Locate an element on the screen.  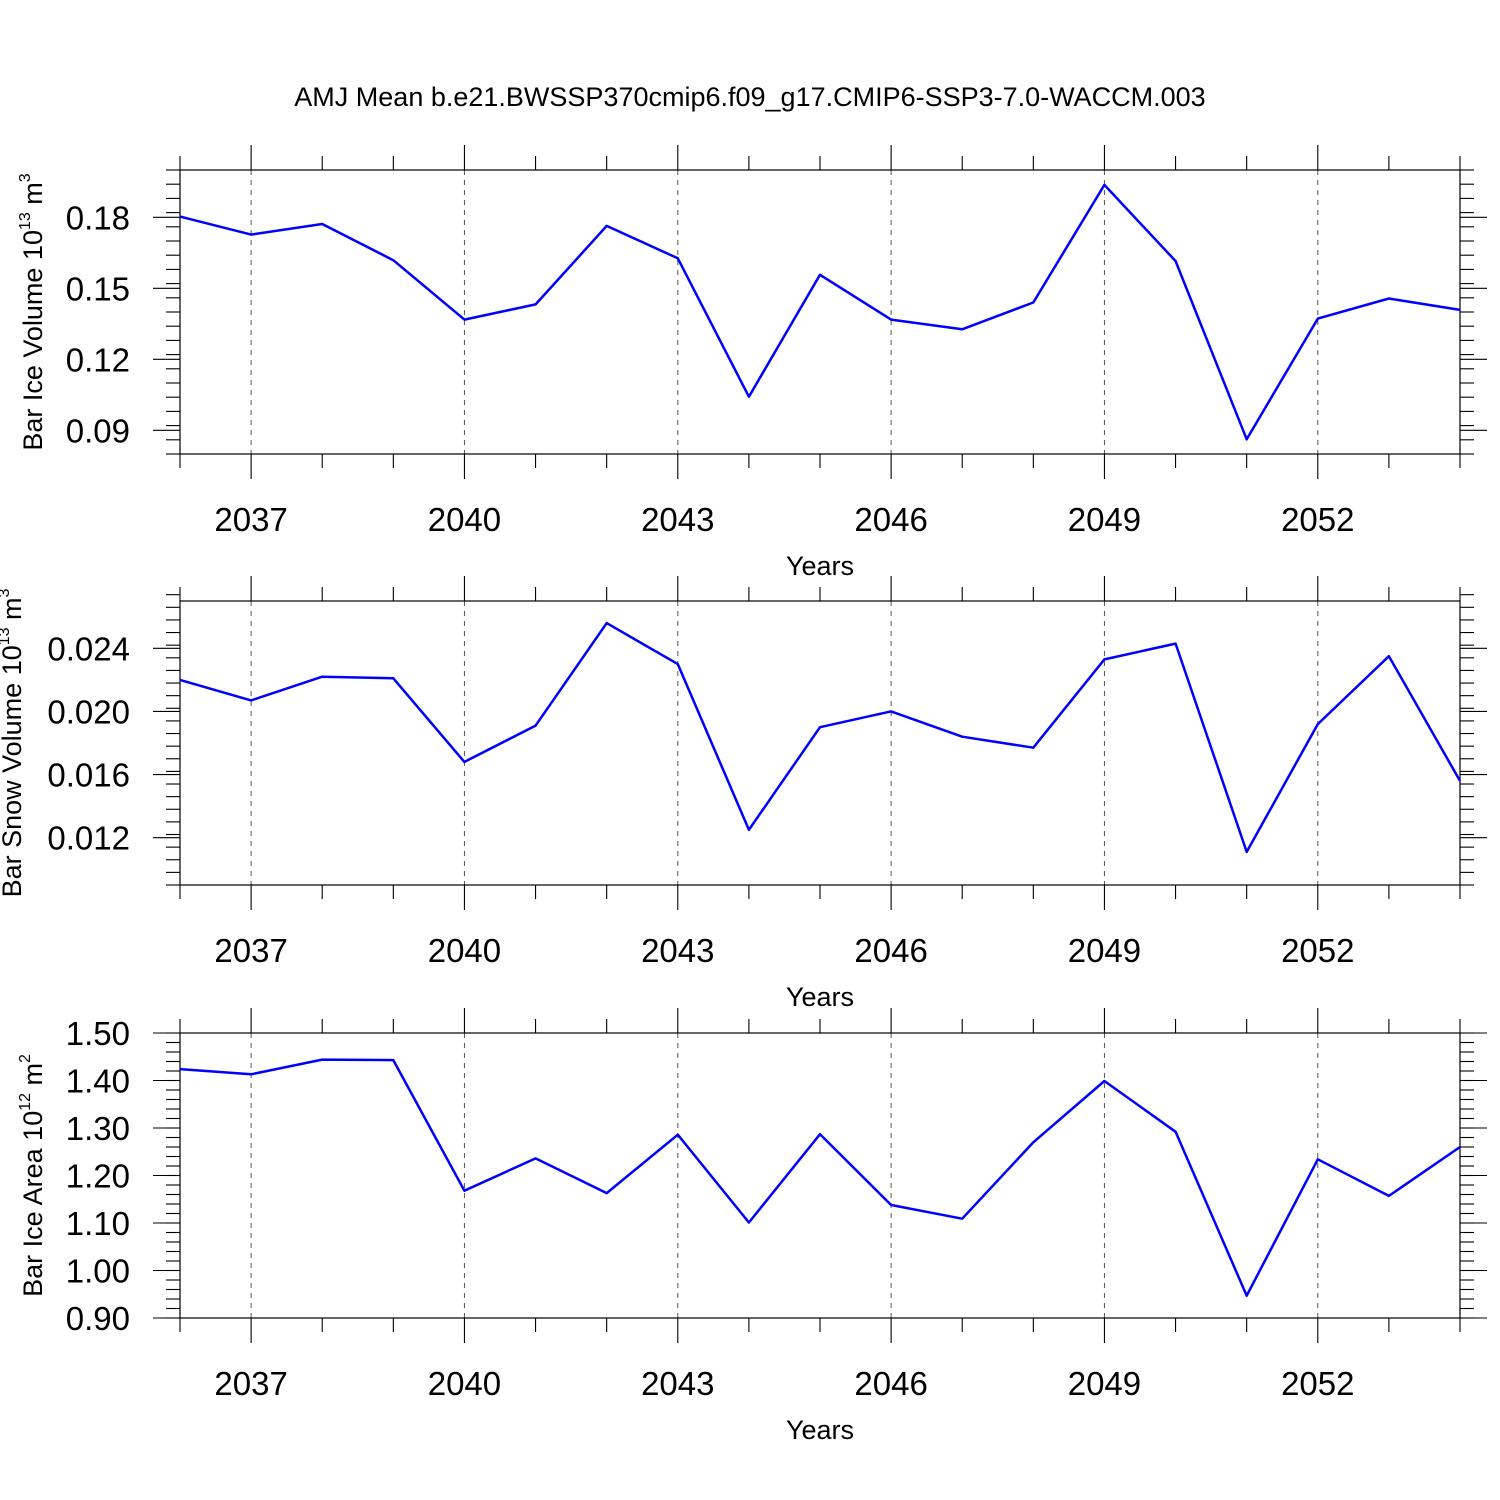
y-tick-label: 0.18 is located at coordinates (98, 217).